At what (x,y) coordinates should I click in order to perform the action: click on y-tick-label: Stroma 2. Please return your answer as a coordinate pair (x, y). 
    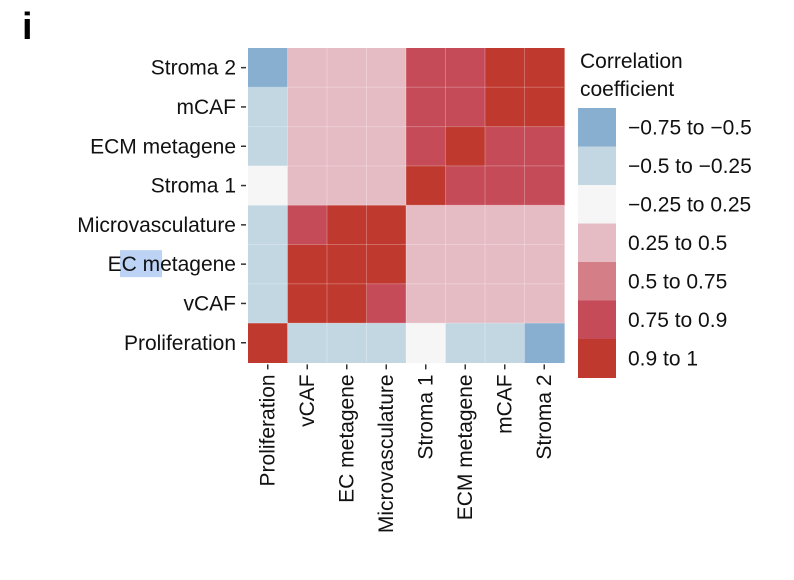
    Looking at the image, I should click on (193, 68).